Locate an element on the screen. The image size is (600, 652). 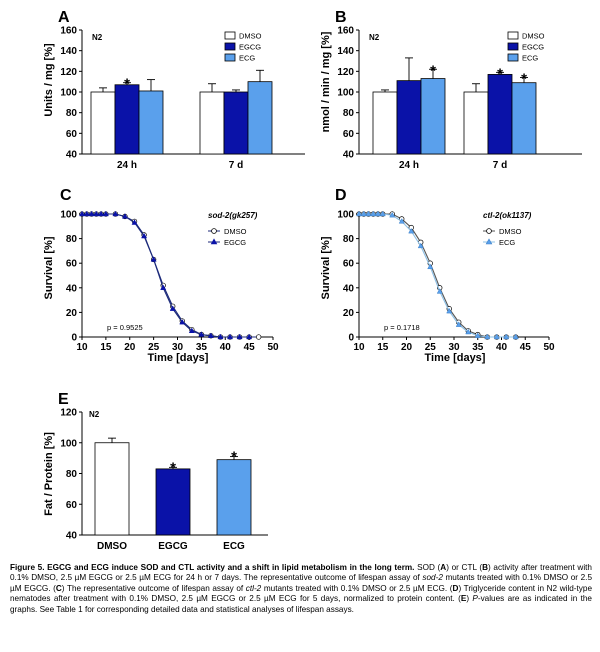
y-tick-label-b: 120 is located at coordinates (345, 72).